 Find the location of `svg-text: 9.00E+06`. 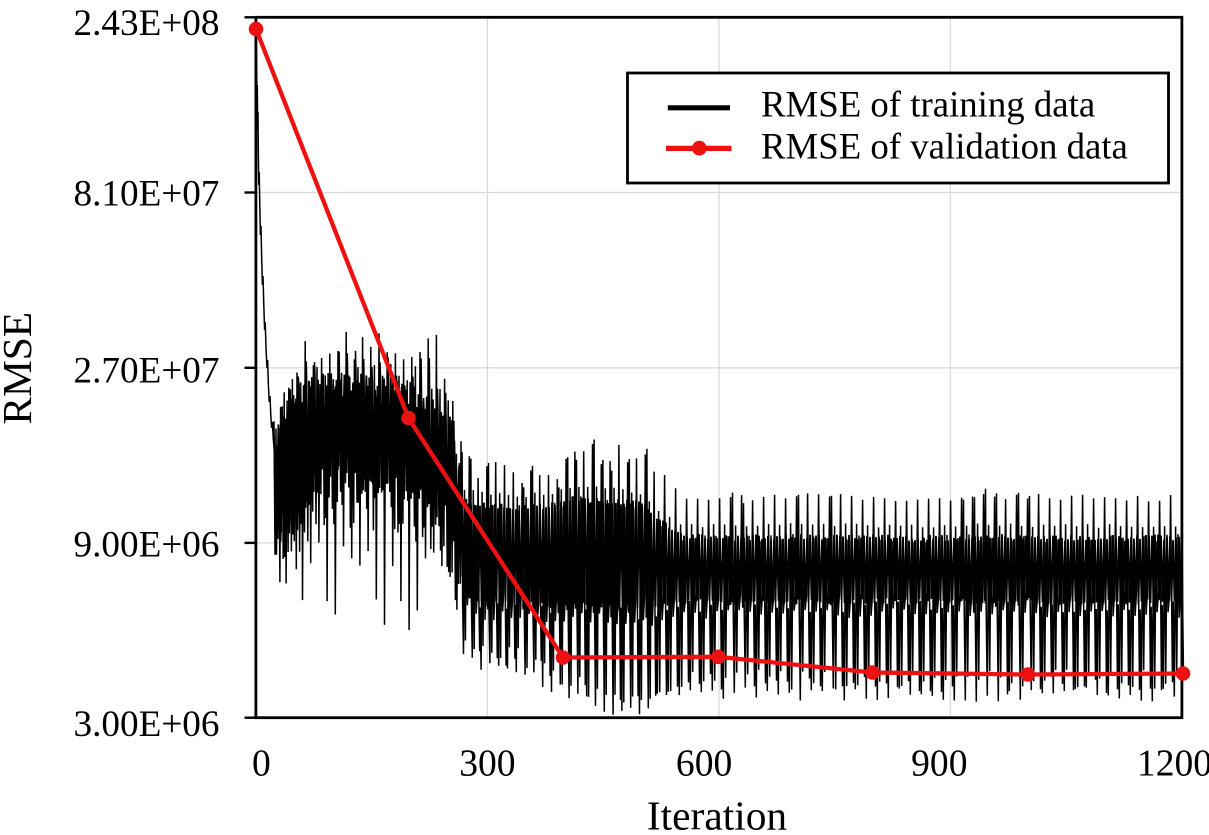

svg-text: 9.00E+06 is located at coordinates (147, 544).